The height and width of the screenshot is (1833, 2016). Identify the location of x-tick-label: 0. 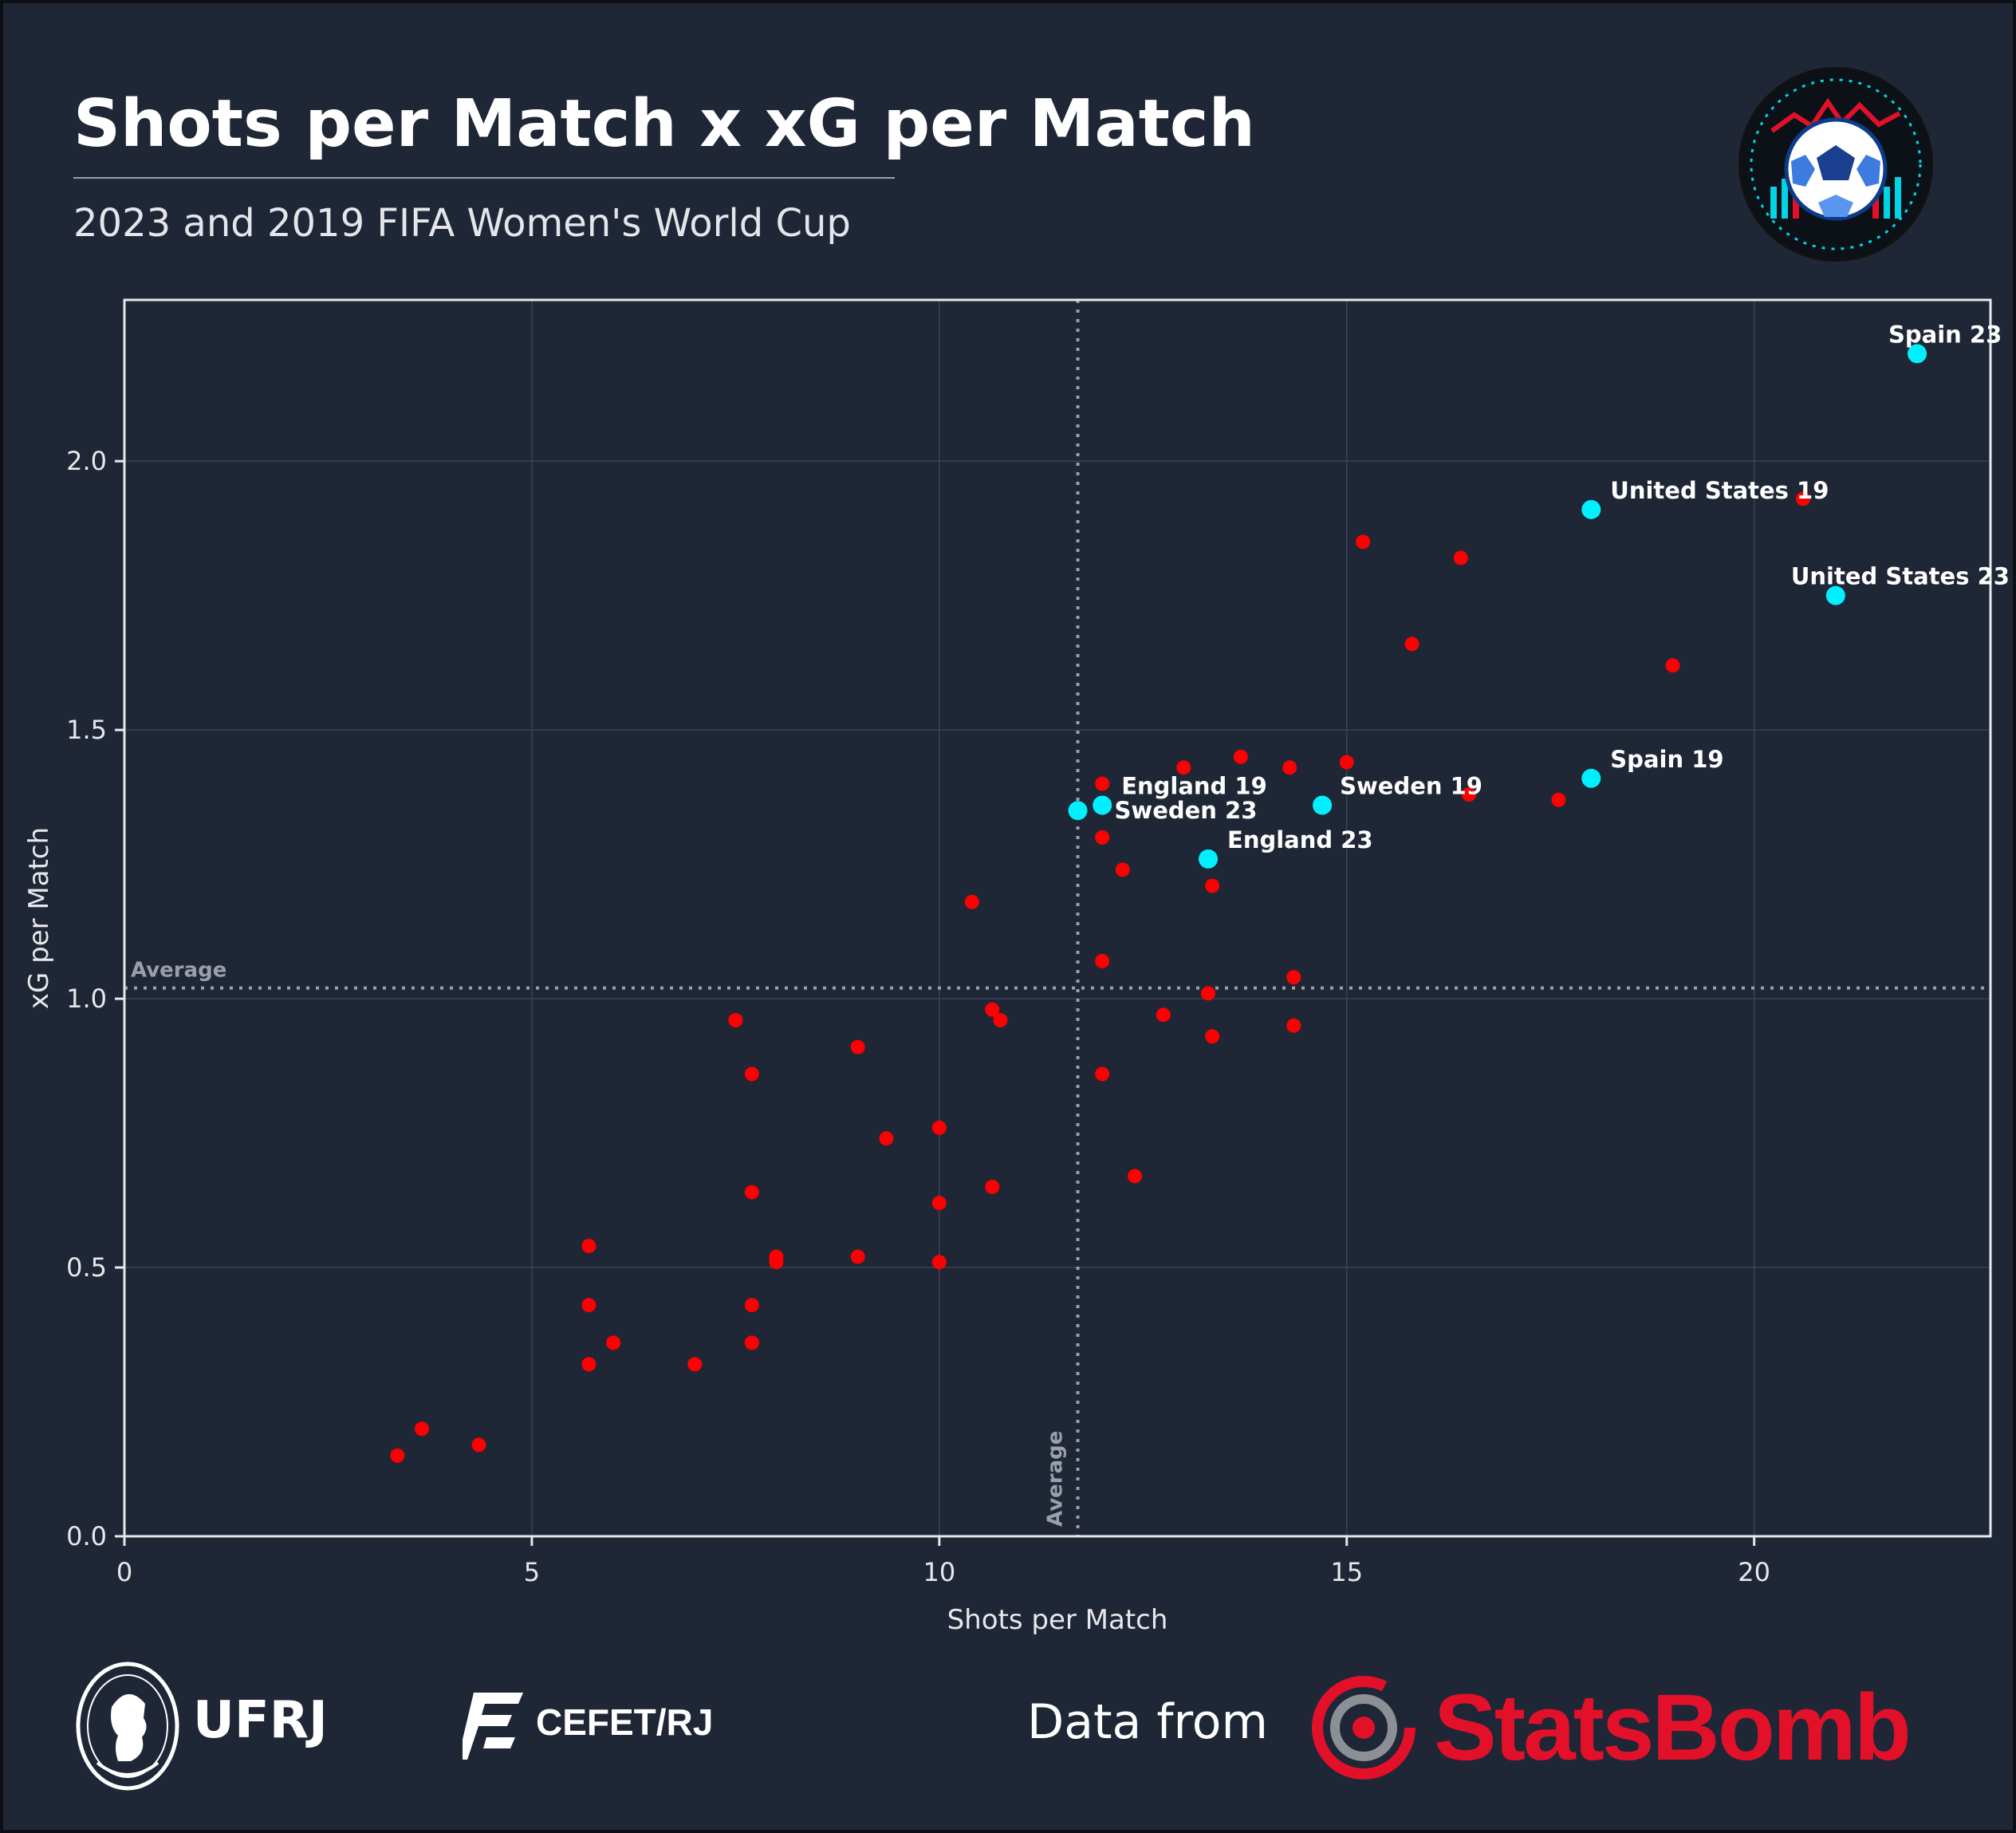
(124, 1572).